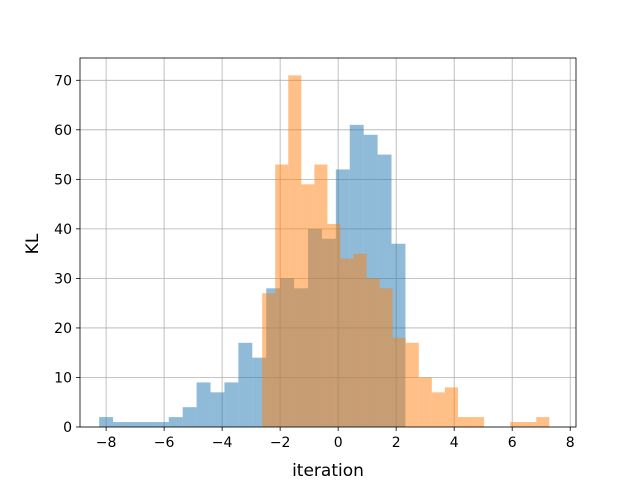  I want to click on x-tick-label: 4, so click(454, 443).